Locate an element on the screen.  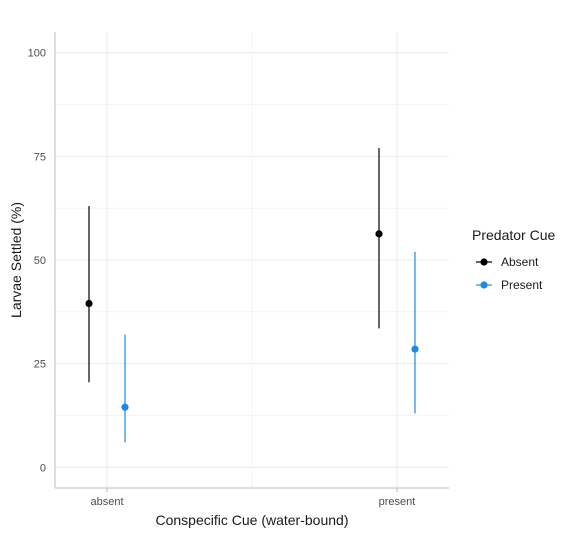
y-tick-label: 100 is located at coordinates (37, 54).